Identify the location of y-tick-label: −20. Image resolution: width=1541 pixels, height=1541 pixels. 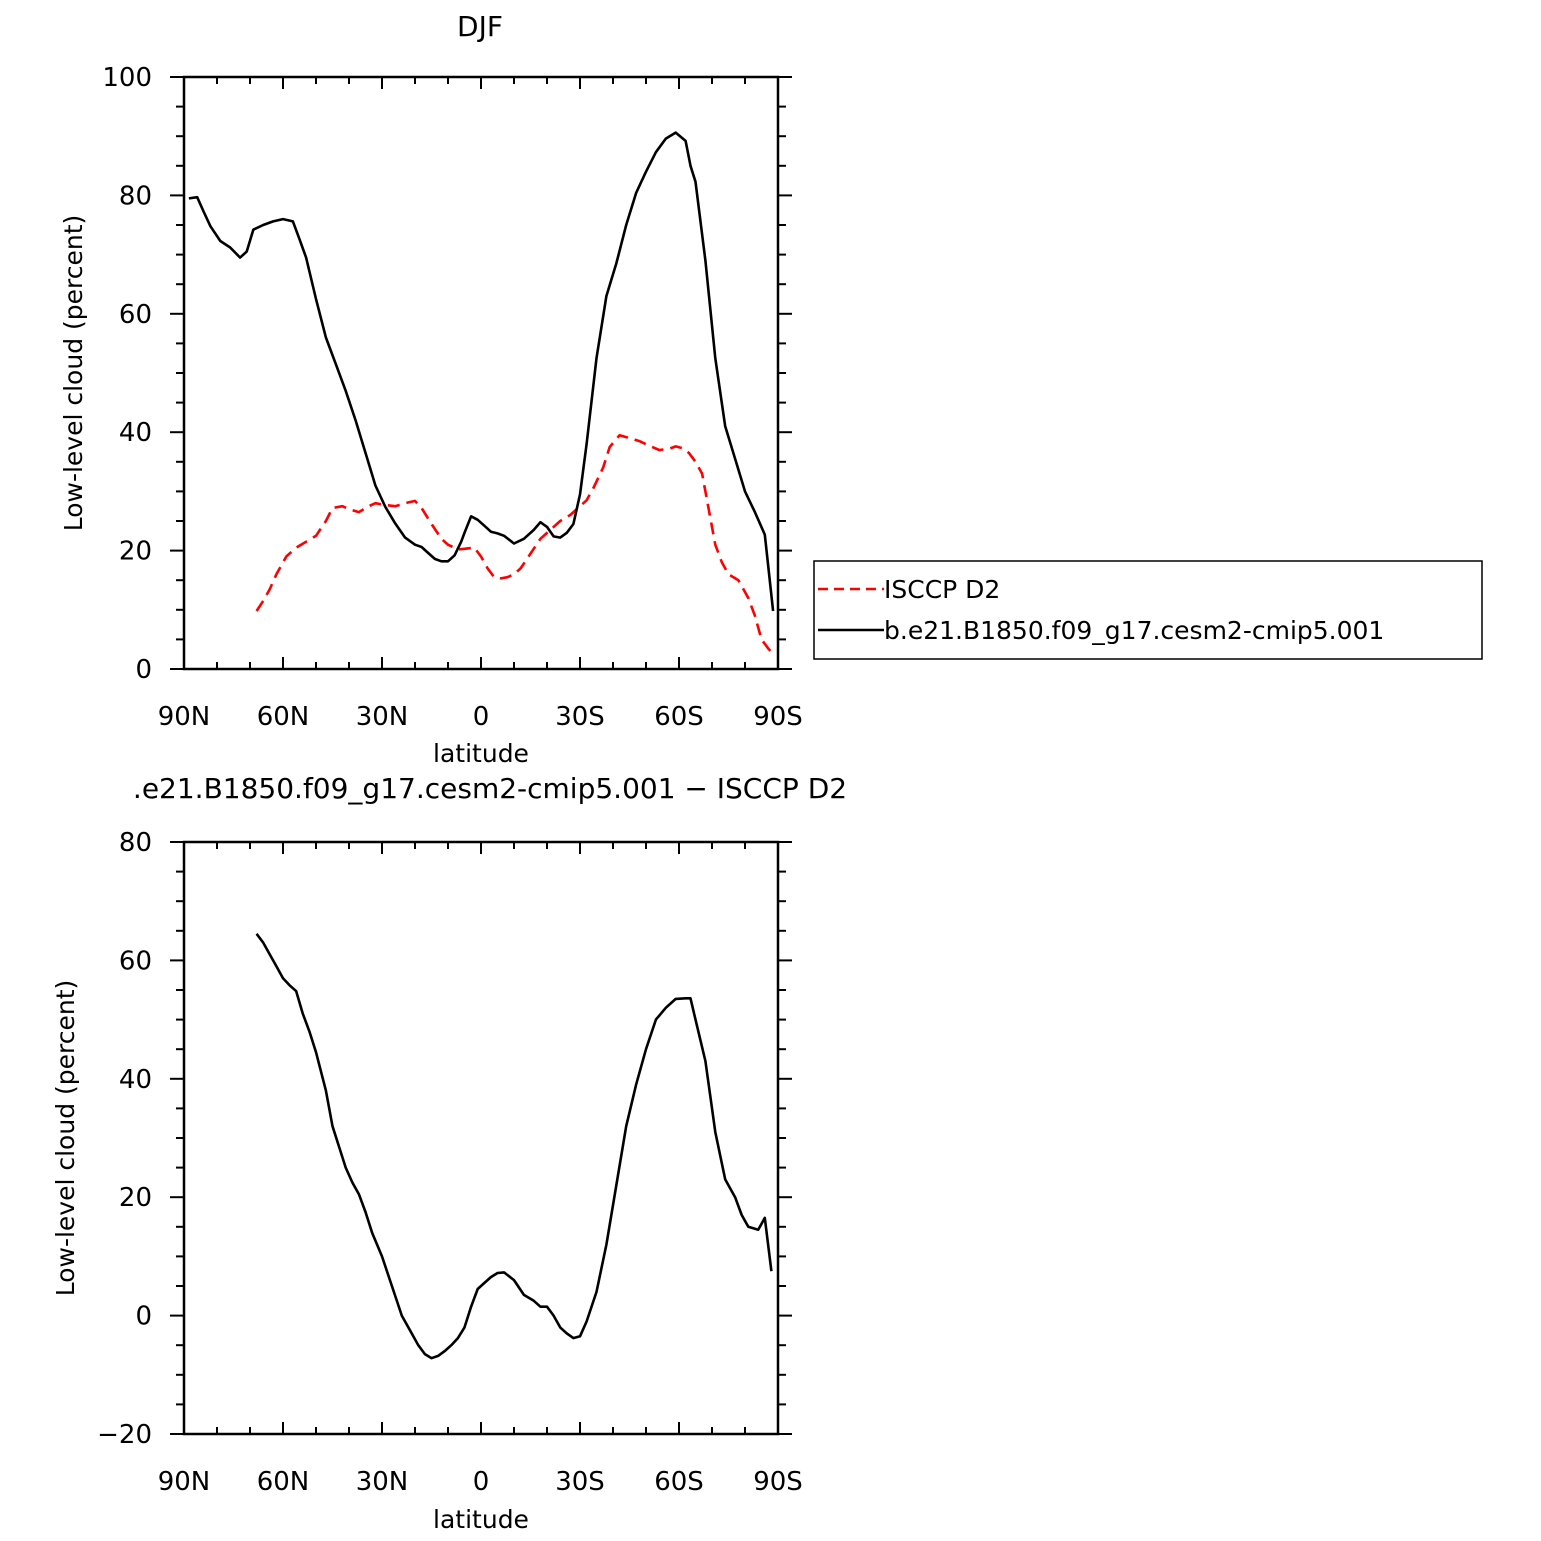
(124, 1435).